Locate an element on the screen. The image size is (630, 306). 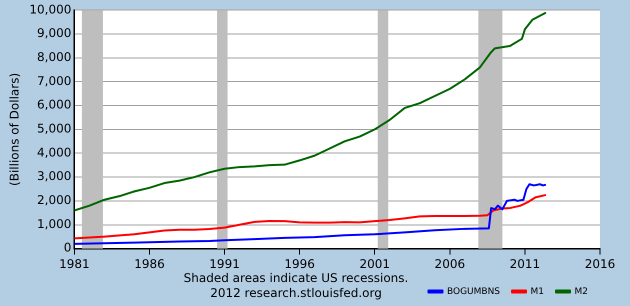
y-tick-label: 6,000 is located at coordinates (54, 105).